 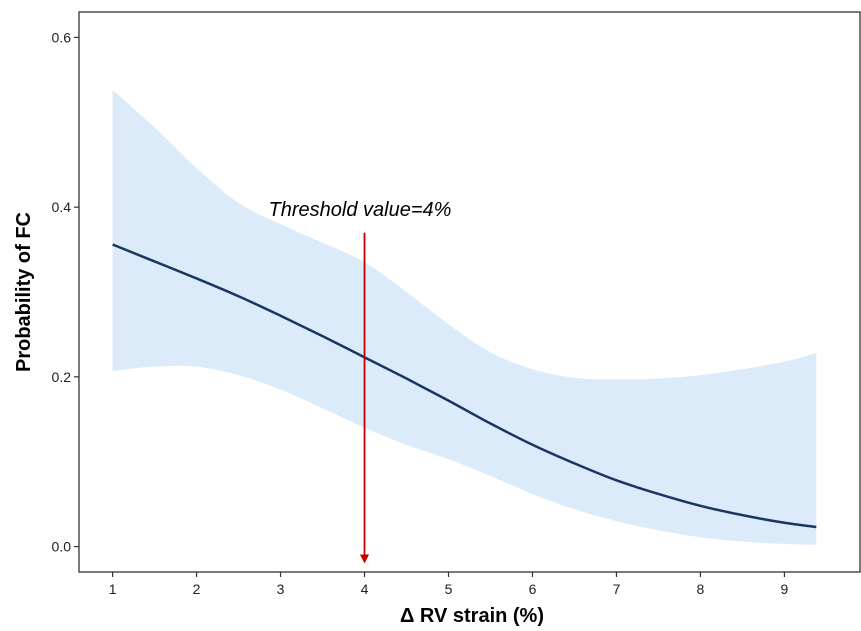 I want to click on y-tick-label: 0.6, so click(x=62, y=37).